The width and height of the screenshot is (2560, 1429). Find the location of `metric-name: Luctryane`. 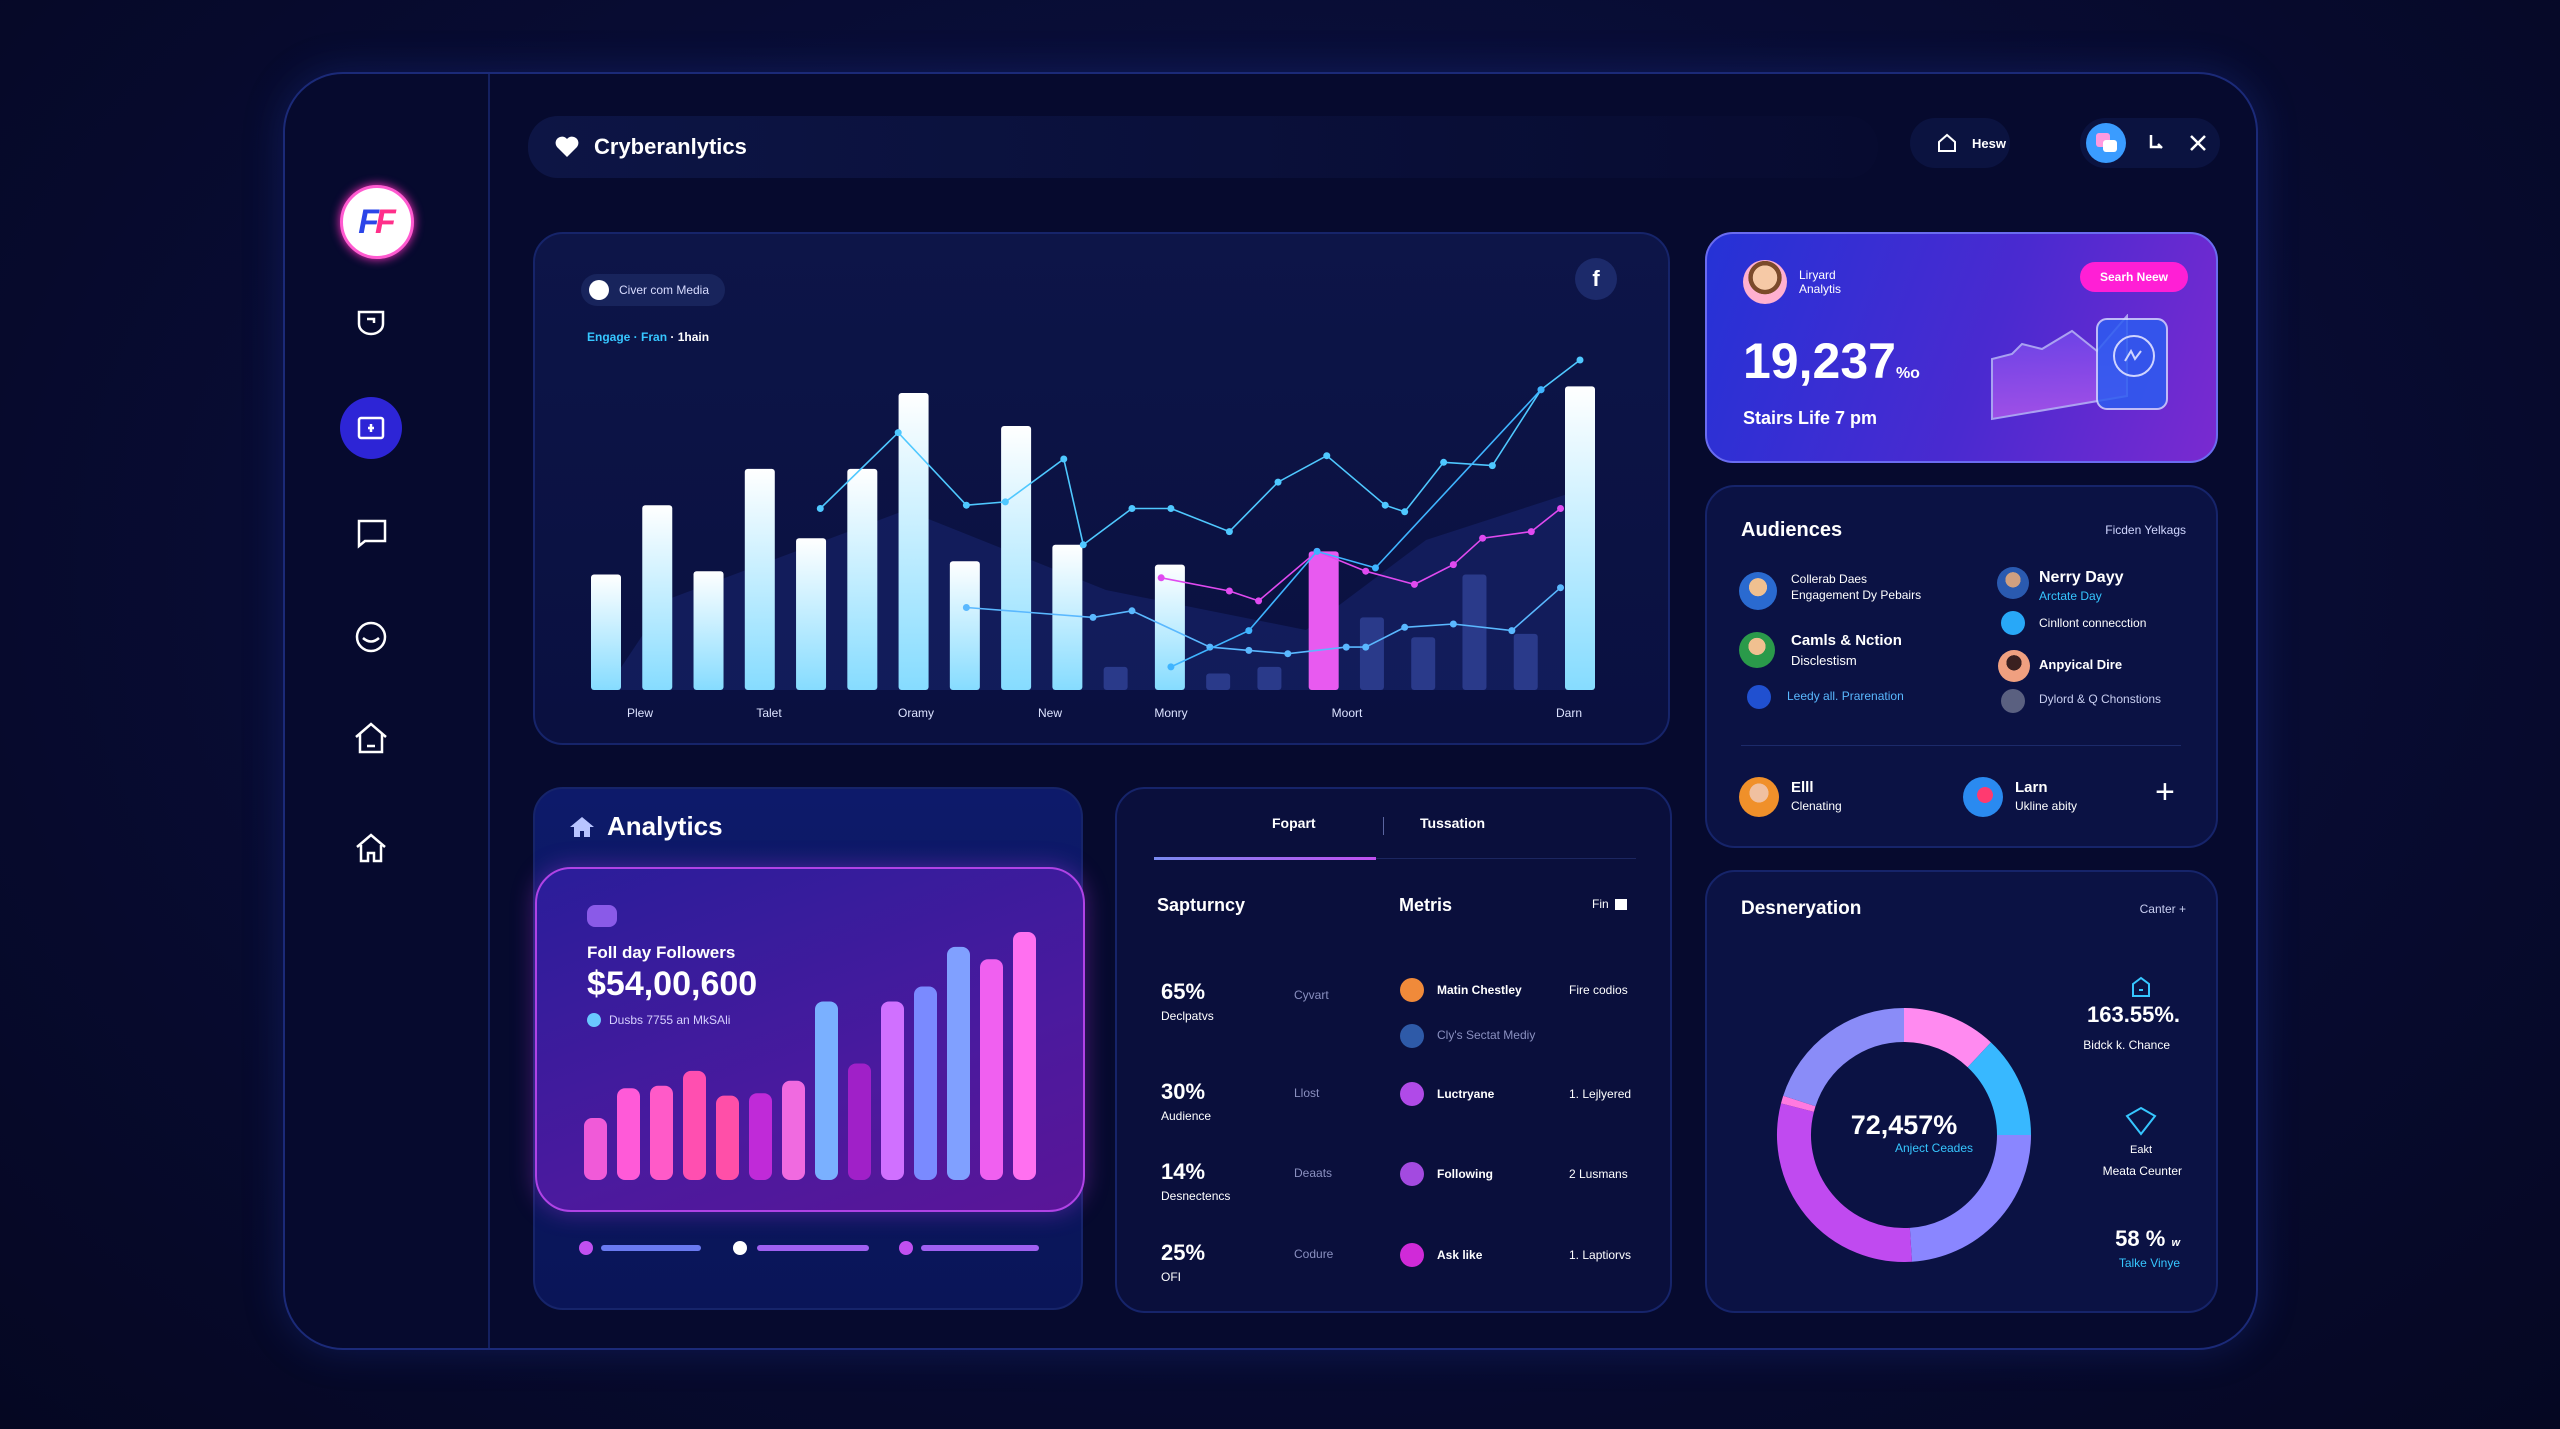

metric-name: Luctryane is located at coordinates (1466, 1094).